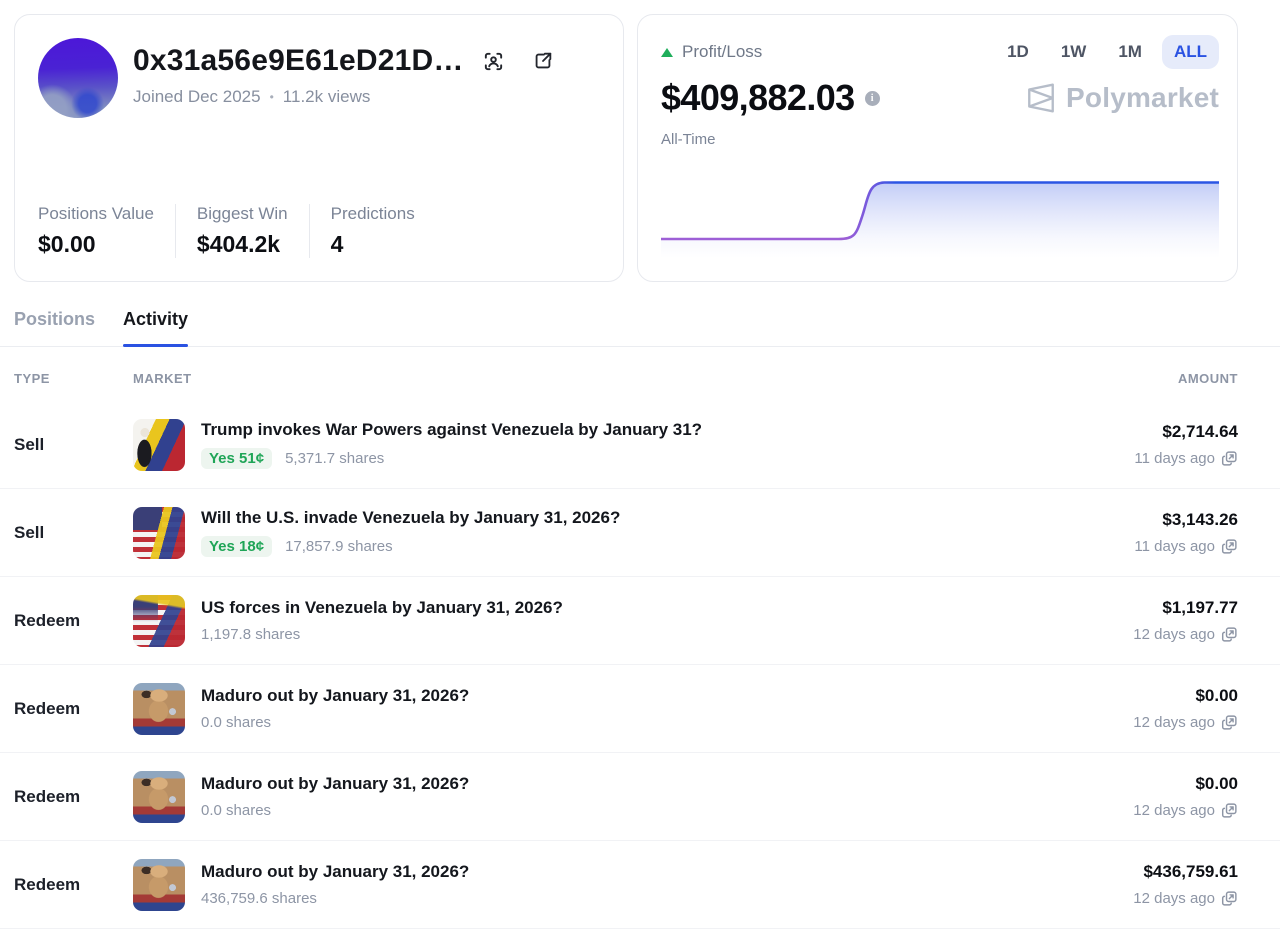 The width and height of the screenshot is (1280, 943). I want to click on profile-stat: Biggest Win $404.2k, so click(253, 231).